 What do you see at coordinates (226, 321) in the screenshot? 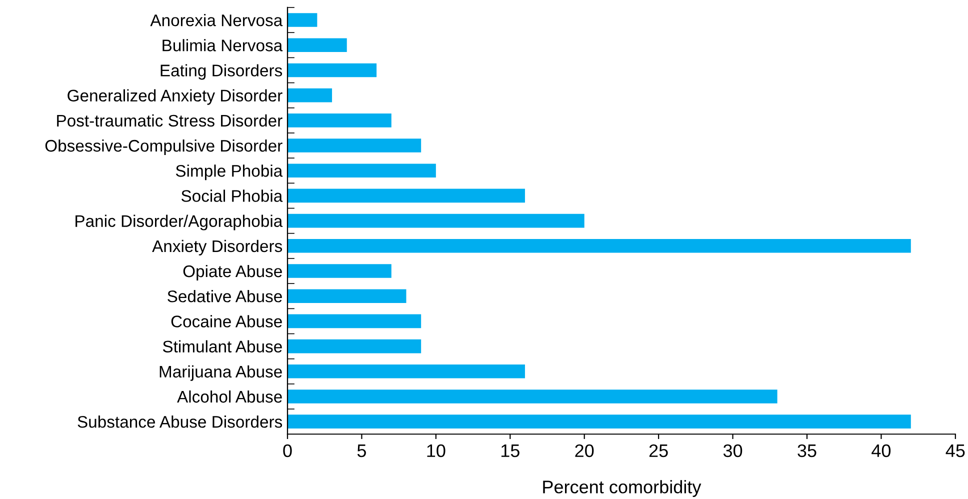
I see `y-tick-label: Cocaine Abuse` at bounding box center [226, 321].